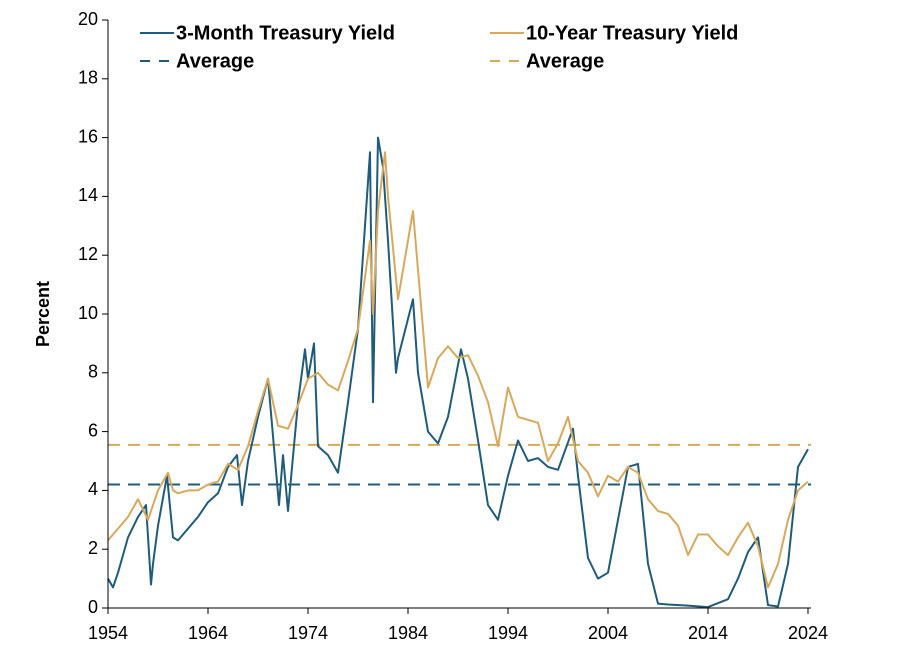 The height and width of the screenshot is (654, 900). Describe the element at coordinates (88, 136) in the screenshot. I see `y-tick-label: 16` at that location.